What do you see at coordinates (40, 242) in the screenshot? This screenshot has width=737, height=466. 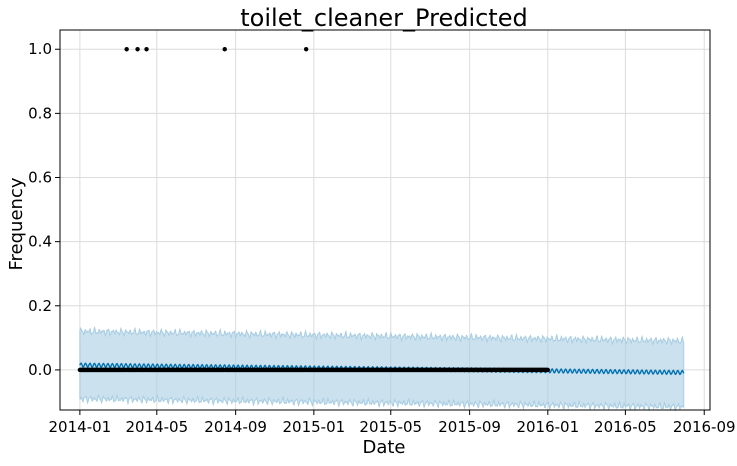 I see `y-tick-label: 0.4` at bounding box center [40, 242].